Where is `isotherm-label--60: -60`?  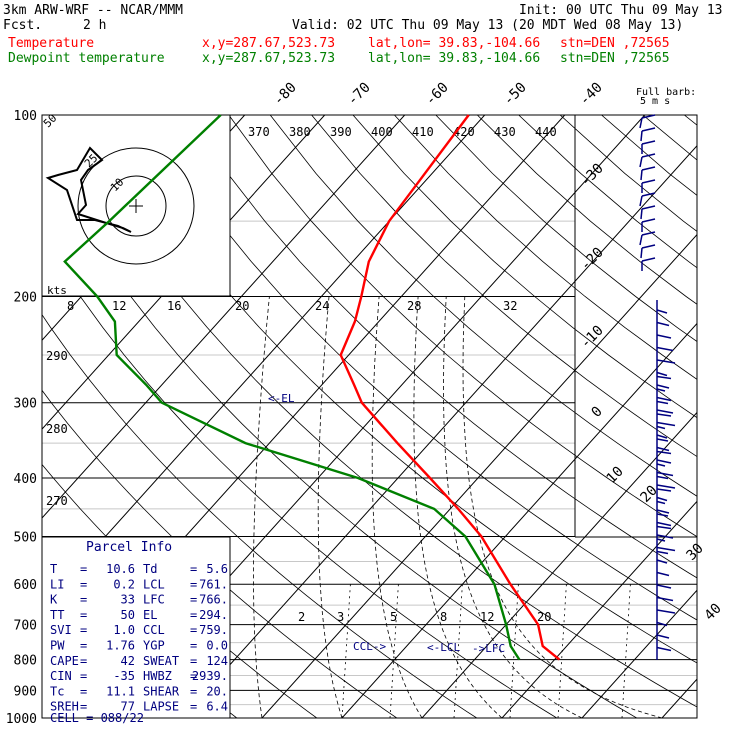 isotherm-label--60: -60 is located at coordinates (437, 94).